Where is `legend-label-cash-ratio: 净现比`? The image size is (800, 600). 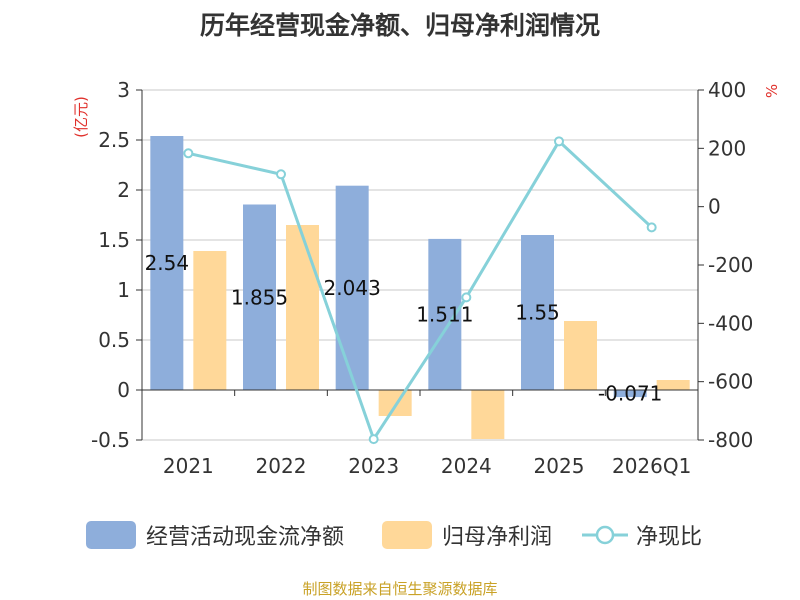 legend-label-cash-ratio: 净现比 is located at coordinates (669, 537).